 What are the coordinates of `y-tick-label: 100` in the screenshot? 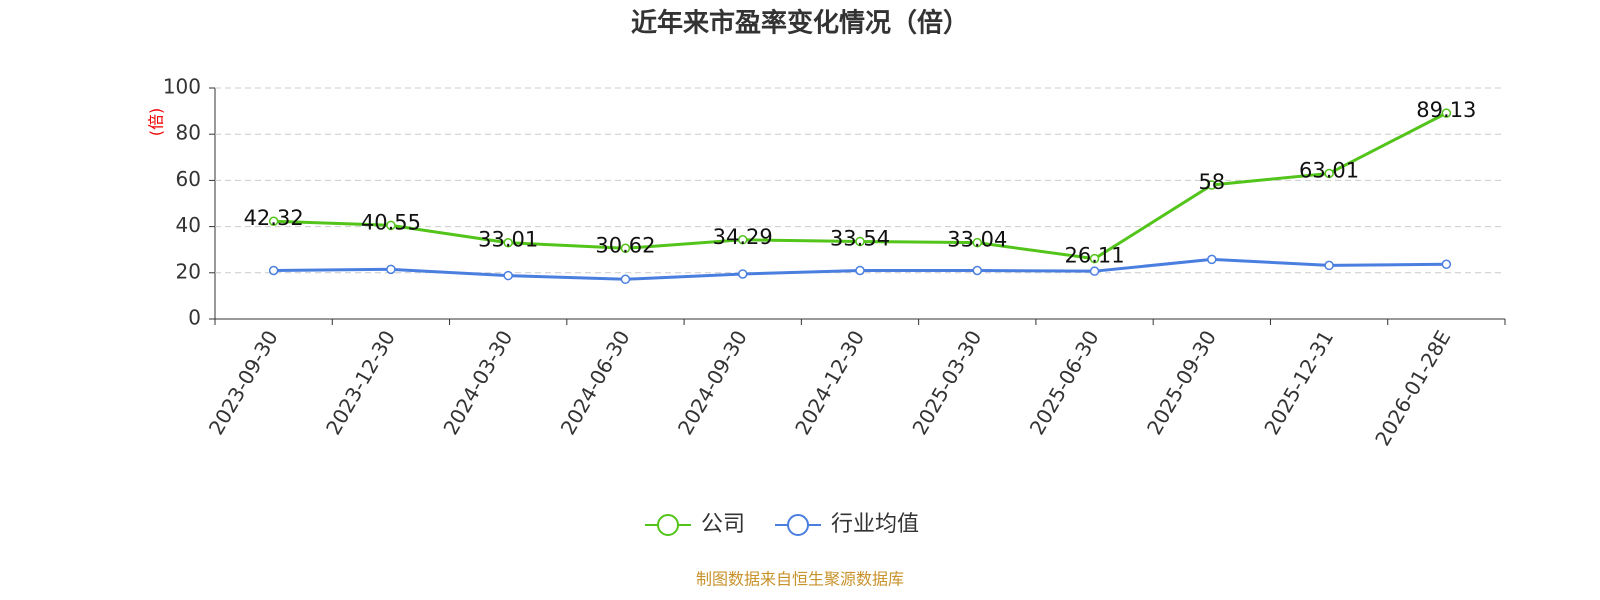 It's located at (182, 87).